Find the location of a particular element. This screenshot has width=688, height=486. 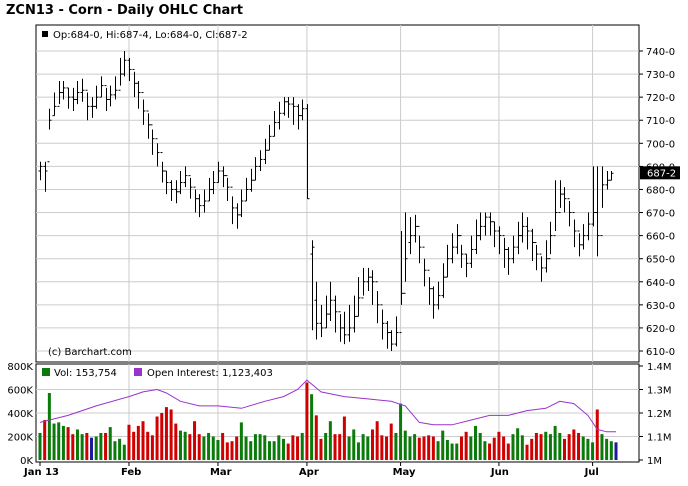

date-tick-label: Jan 13 is located at coordinates (41, 472).